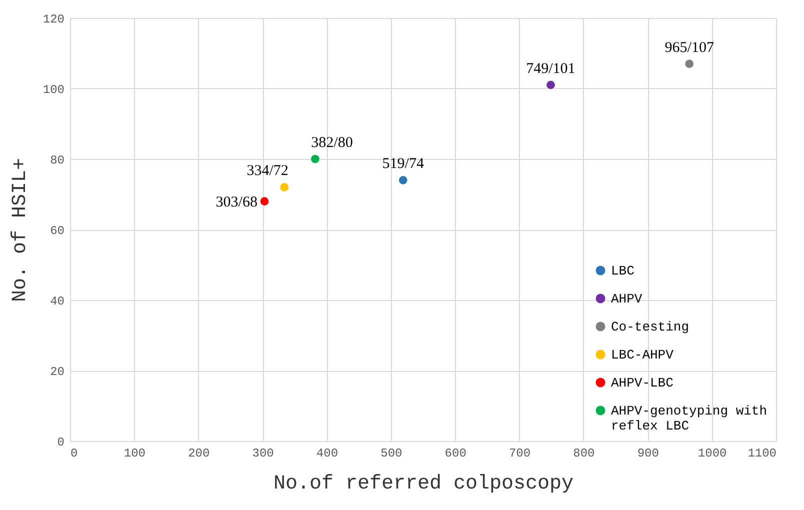 The width and height of the screenshot is (804, 510). What do you see at coordinates (712, 453) in the screenshot?
I see `x-tick-label: 1000` at bounding box center [712, 453].